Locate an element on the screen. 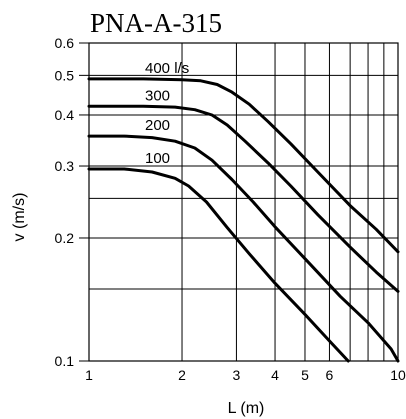  x-axis-label: L (m) is located at coordinates (246, 408).